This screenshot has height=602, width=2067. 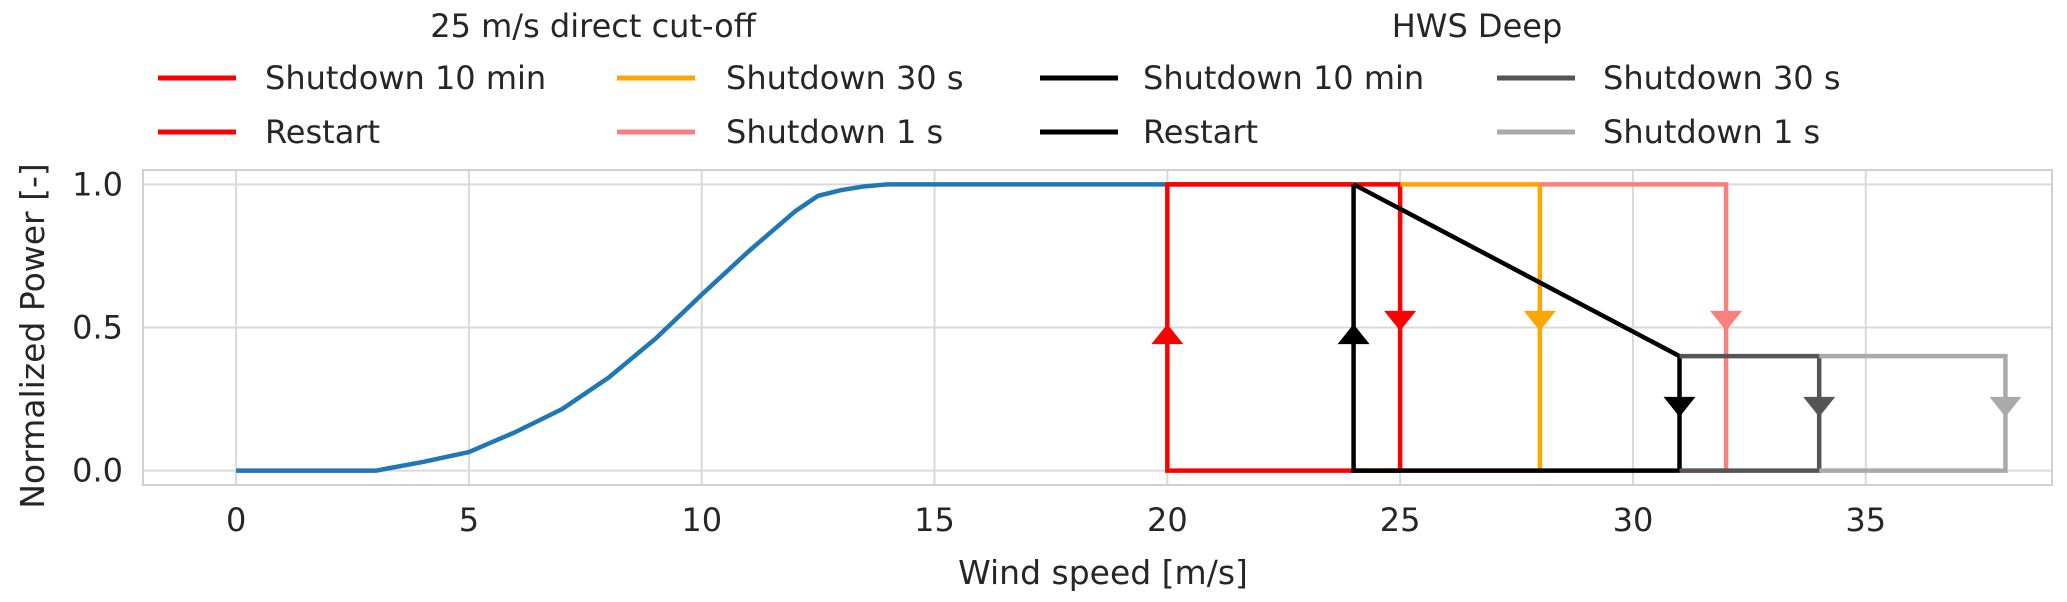 What do you see at coordinates (1865, 520) in the screenshot?
I see `x-tick-label: 35` at bounding box center [1865, 520].